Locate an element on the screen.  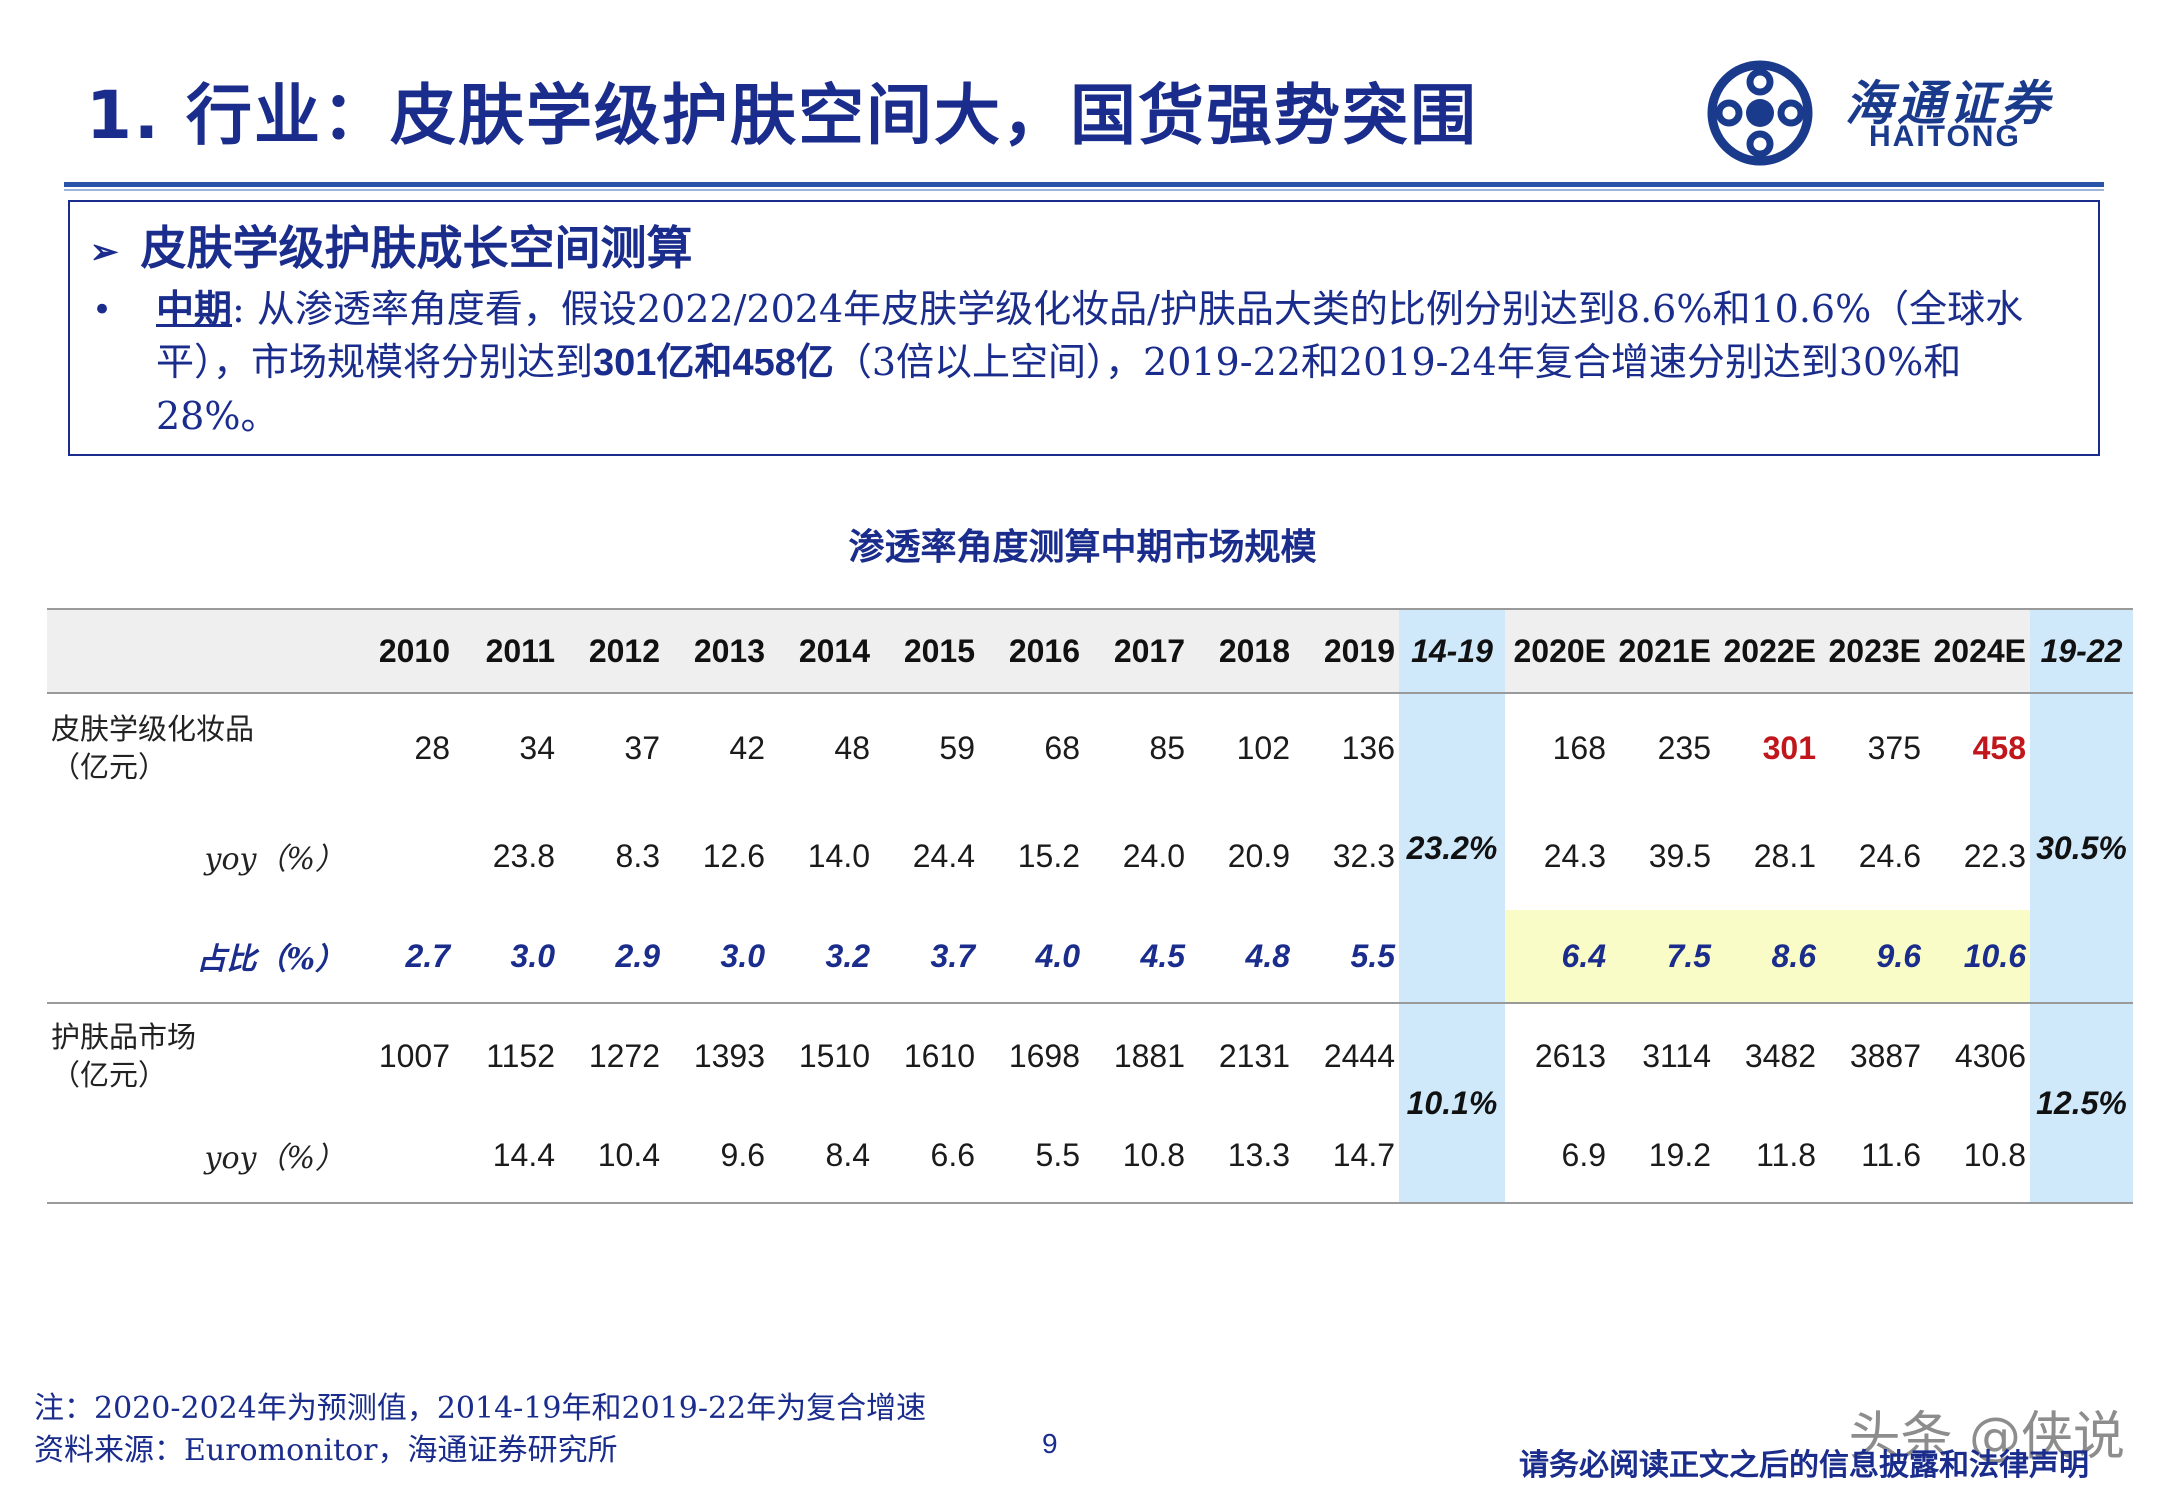
table-cell: 1698 is located at coordinates (1044, 1055).